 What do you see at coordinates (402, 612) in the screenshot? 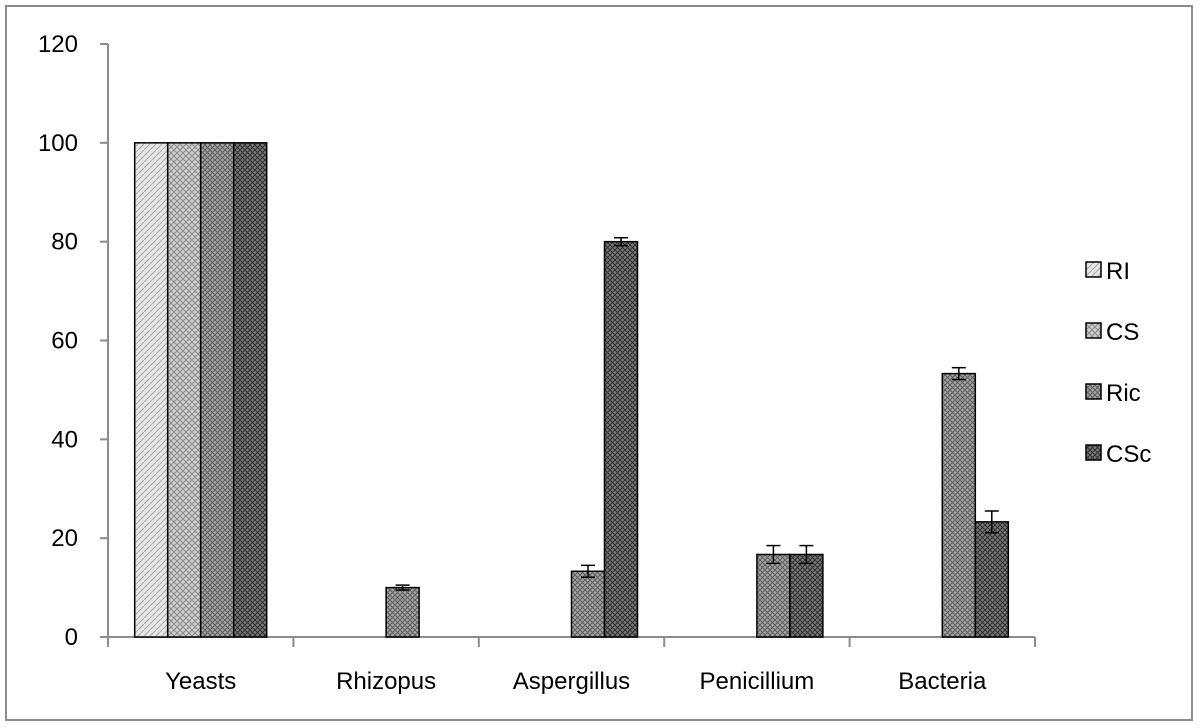
I see `bar-ric-rhizopus` at bounding box center [402, 612].